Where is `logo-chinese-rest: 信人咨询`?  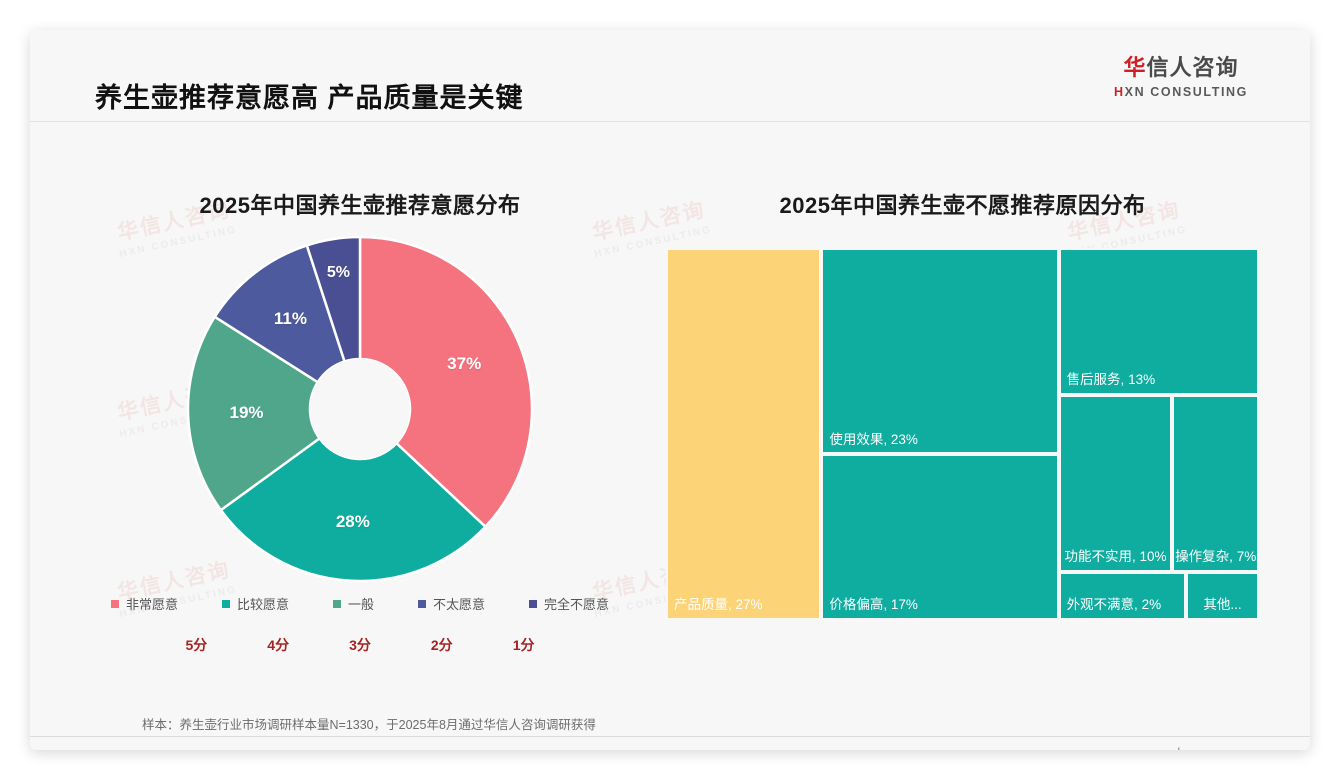 logo-chinese-rest: 信人咨询 is located at coordinates (1192, 67).